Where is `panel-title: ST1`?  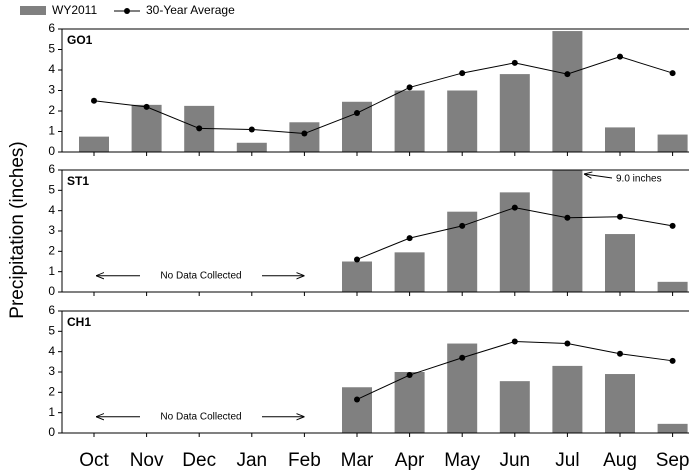
panel-title: ST1 is located at coordinates (78, 181).